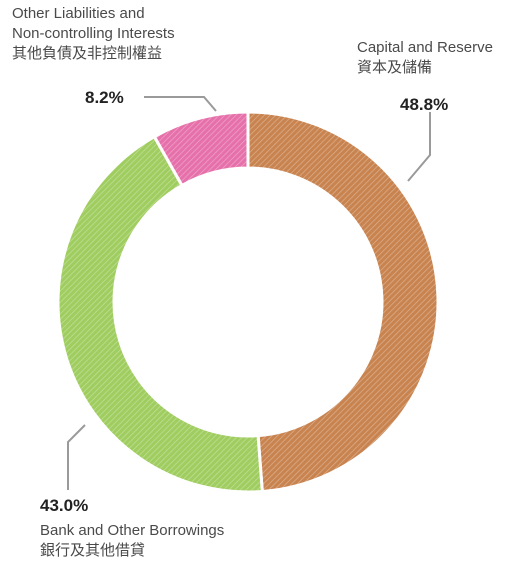  Describe the element at coordinates (93, 33) in the screenshot. I see `category-label: Non-controlling Interests` at that location.